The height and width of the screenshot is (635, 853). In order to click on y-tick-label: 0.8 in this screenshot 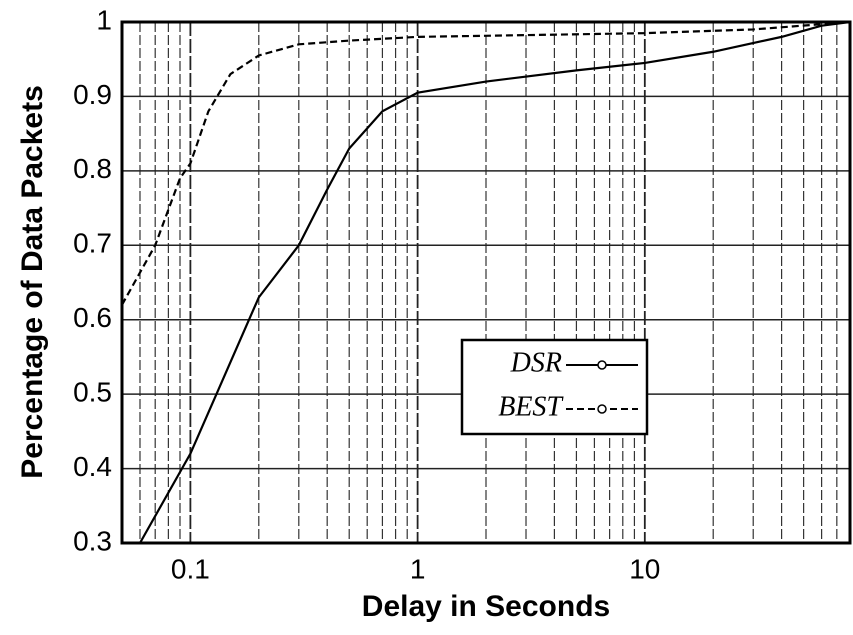, I will do `click(92, 168)`.